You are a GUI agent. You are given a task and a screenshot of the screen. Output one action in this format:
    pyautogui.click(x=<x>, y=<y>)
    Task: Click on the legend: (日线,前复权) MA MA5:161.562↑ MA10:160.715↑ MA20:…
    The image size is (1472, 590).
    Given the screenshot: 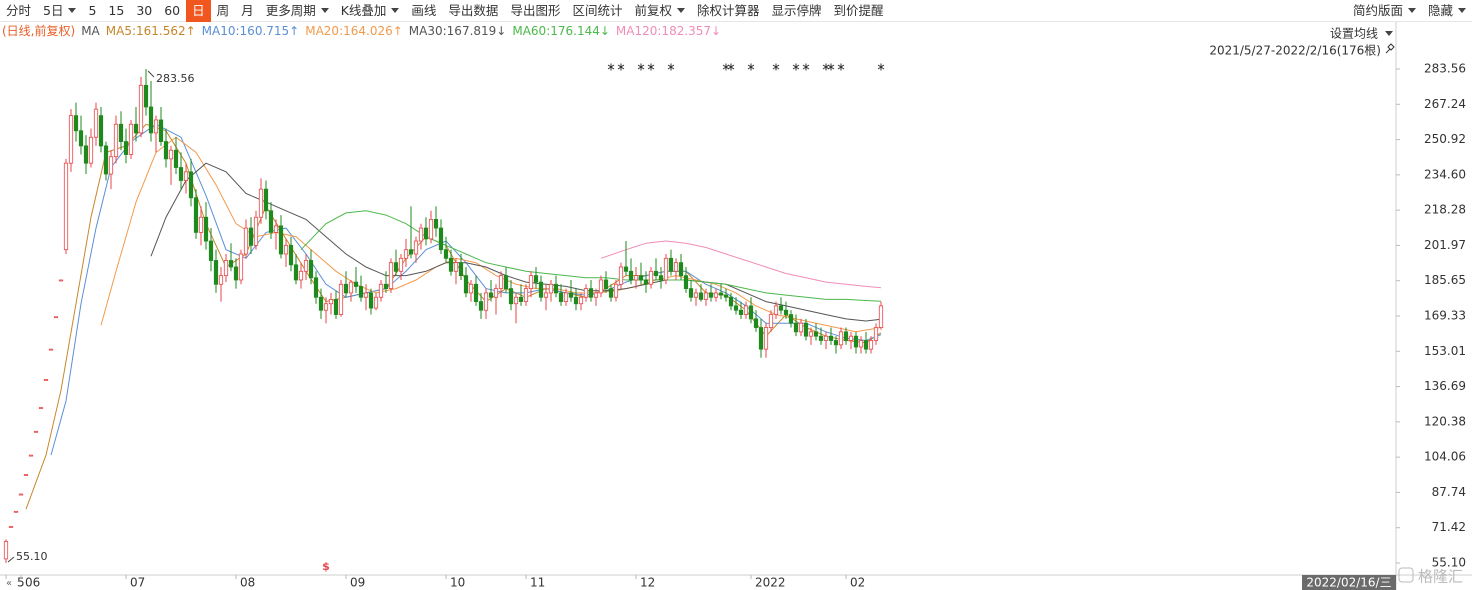 What is the action you would take?
    pyautogui.click(x=364, y=31)
    